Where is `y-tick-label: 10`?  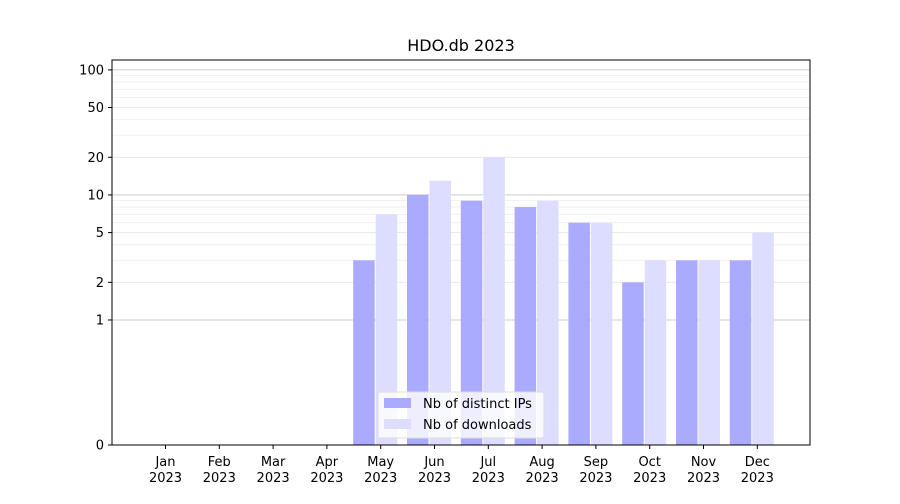 y-tick-label: 10 is located at coordinates (95, 195).